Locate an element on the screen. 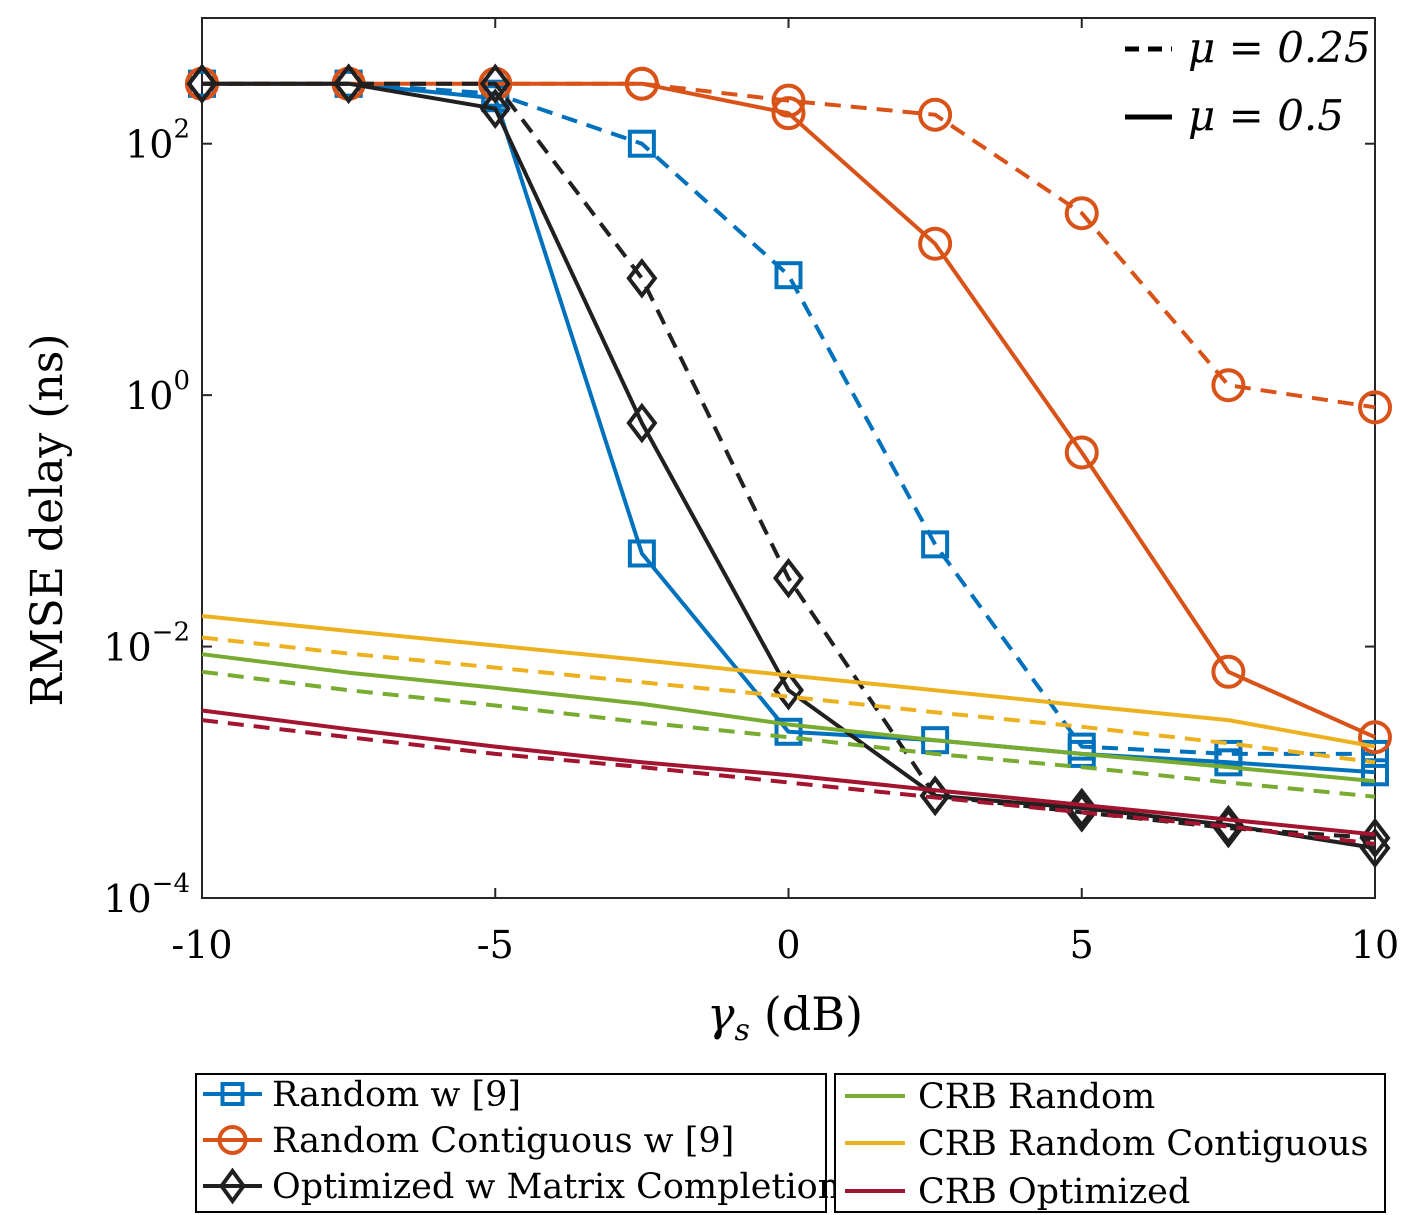 This screenshot has width=1412, height=1215. x-tick-label: 5 is located at coordinates (1082, 945).